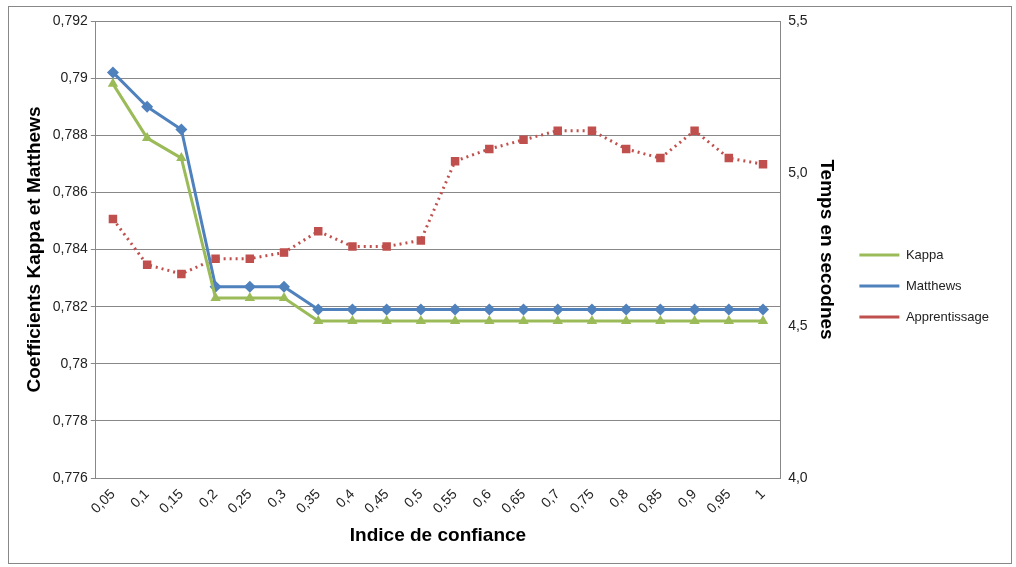 Image resolution: width=1016 pixels, height=567 pixels. What do you see at coordinates (70, 134) in the screenshot?
I see `y-tick-label: 0,788` at bounding box center [70, 134].